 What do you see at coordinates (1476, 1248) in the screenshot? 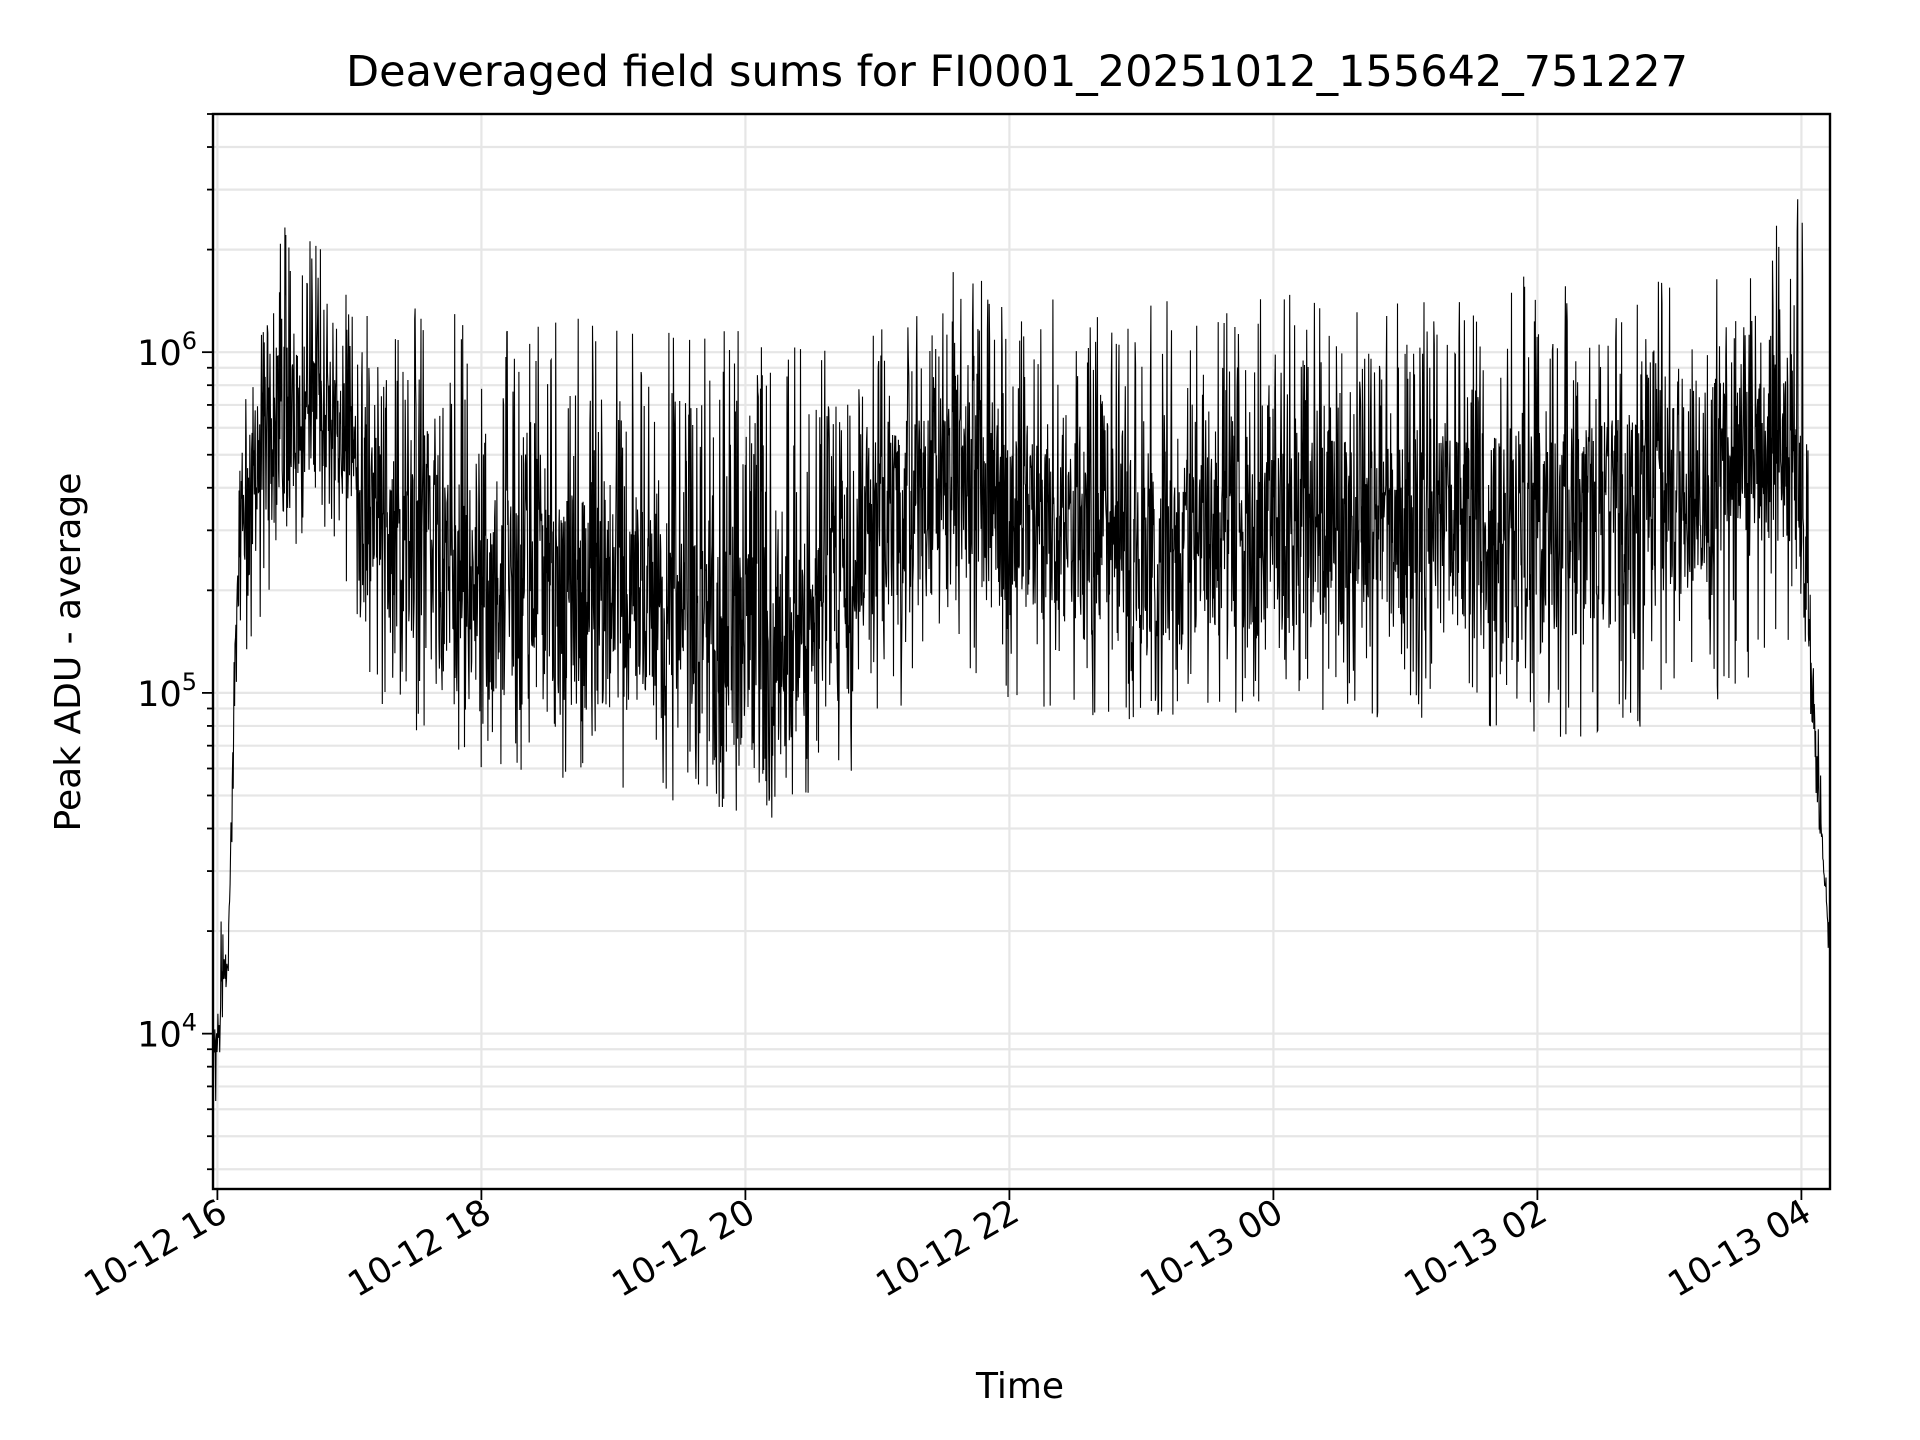
I see `x-tick-label: 10-13 02` at bounding box center [1476, 1248].